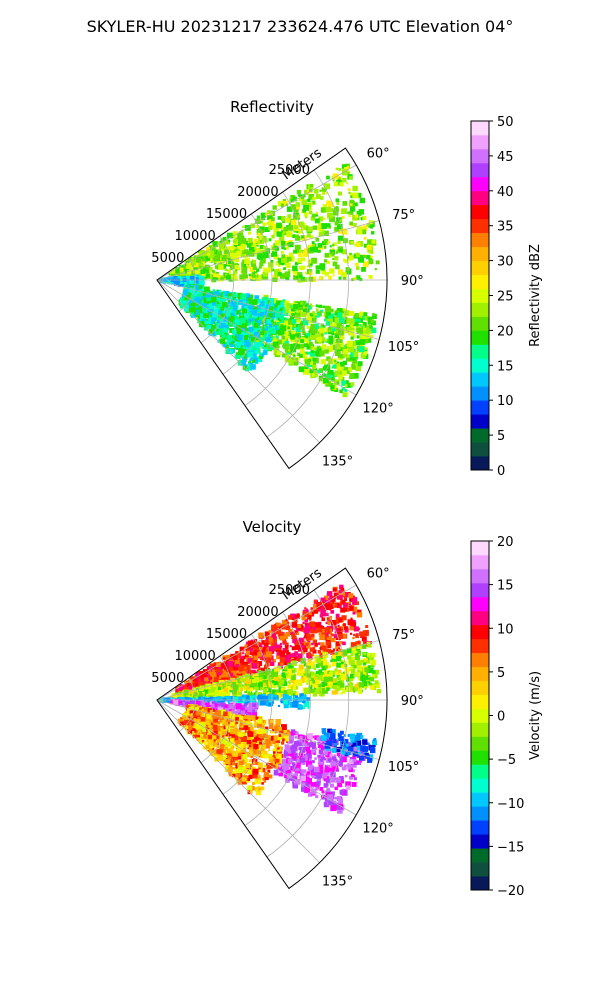 Image resolution: width=600 pixels, height=1000 pixels. What do you see at coordinates (505, 122) in the screenshot?
I see `colorbar-tick-label: 50` at bounding box center [505, 122].